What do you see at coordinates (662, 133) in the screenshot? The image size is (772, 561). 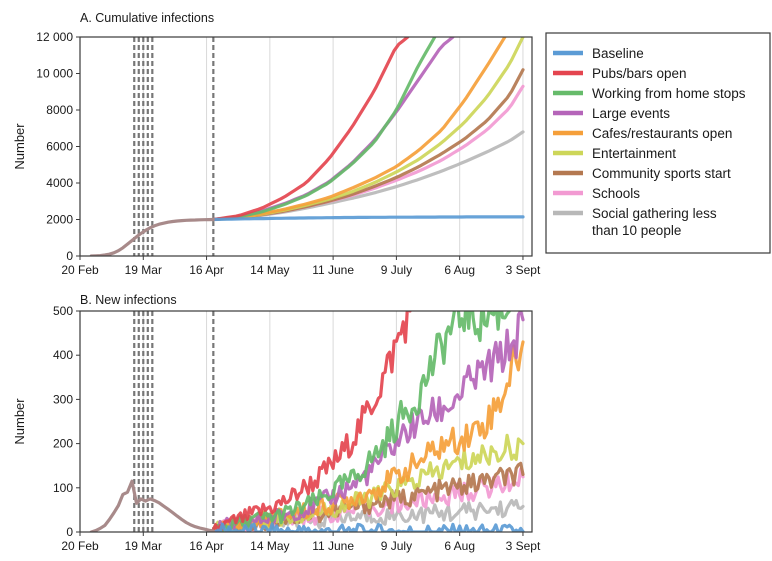 I see `legend-label-cafes-restaurants-open: Cafes/restaurants open` at bounding box center [662, 133].